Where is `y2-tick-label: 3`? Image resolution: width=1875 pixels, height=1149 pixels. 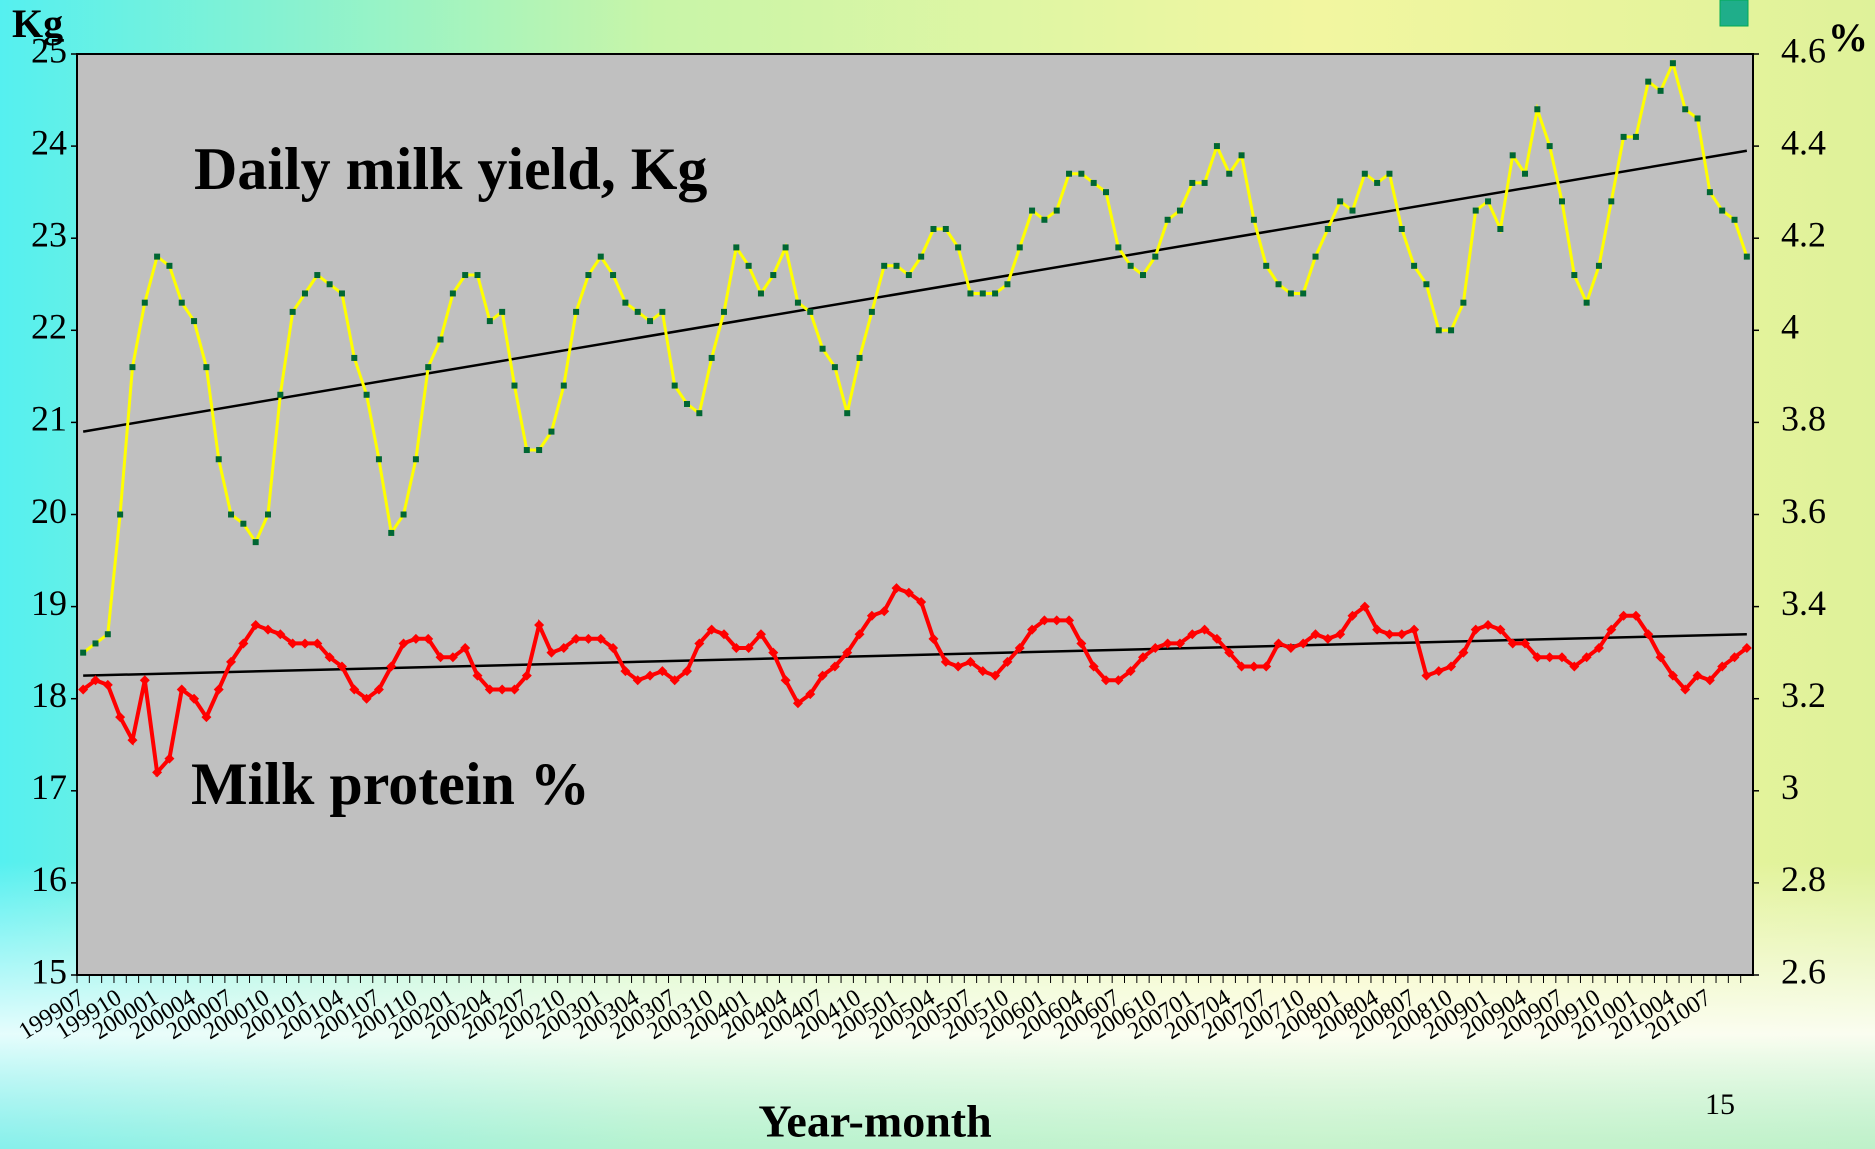
y2-tick-label: 3 is located at coordinates (1790, 787).